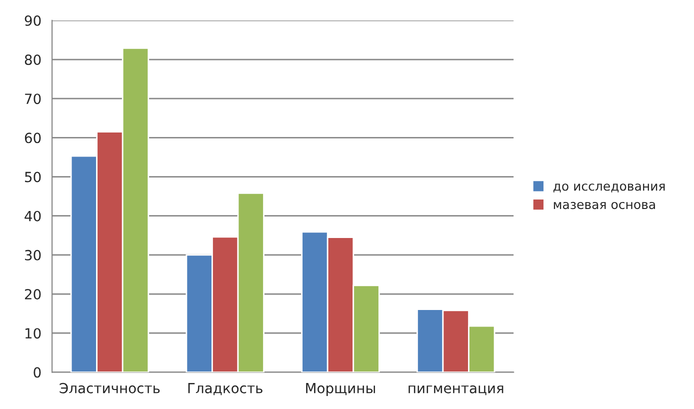 This screenshot has width=694, height=409. What do you see at coordinates (225, 389) in the screenshot?
I see `x-tick-label: Гладкость` at bounding box center [225, 389].